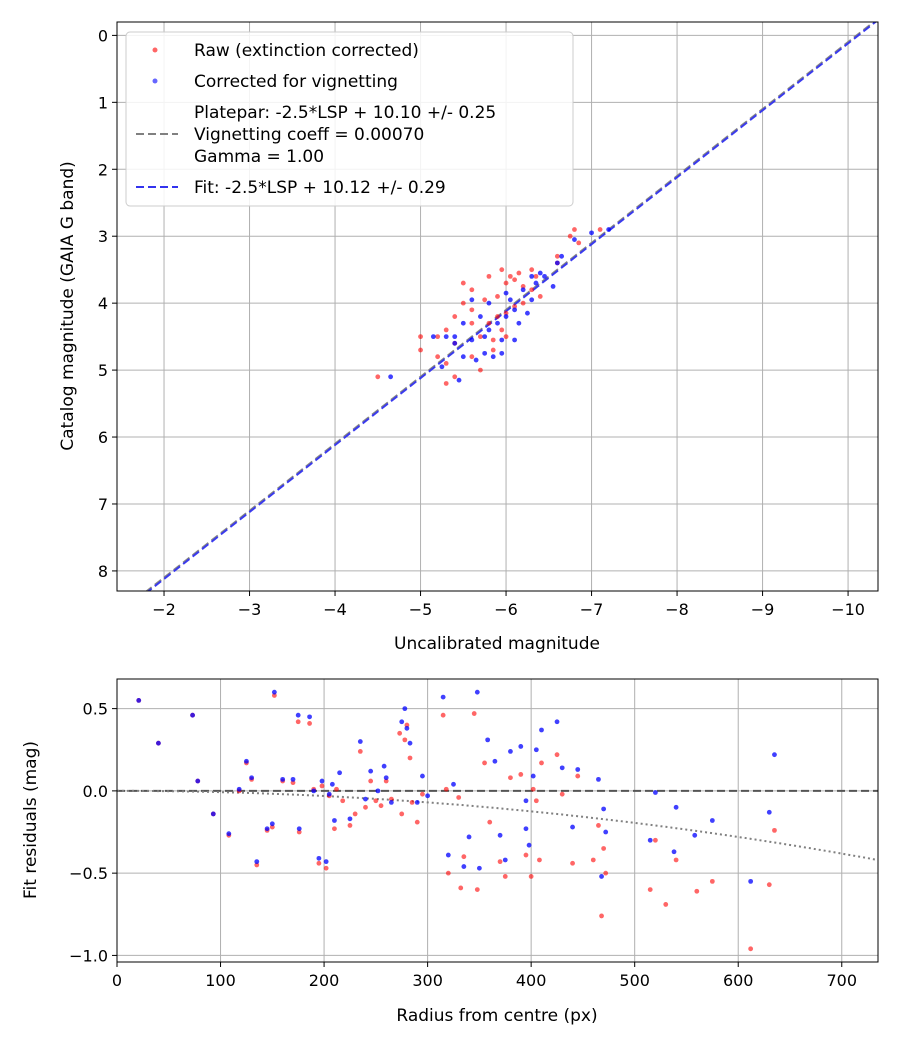 Image resolution: width=900 pixels, height=1050 pixels. I want to click on top-y-axis-label: Catalog magnitude (GAIA G band), so click(68, 306).